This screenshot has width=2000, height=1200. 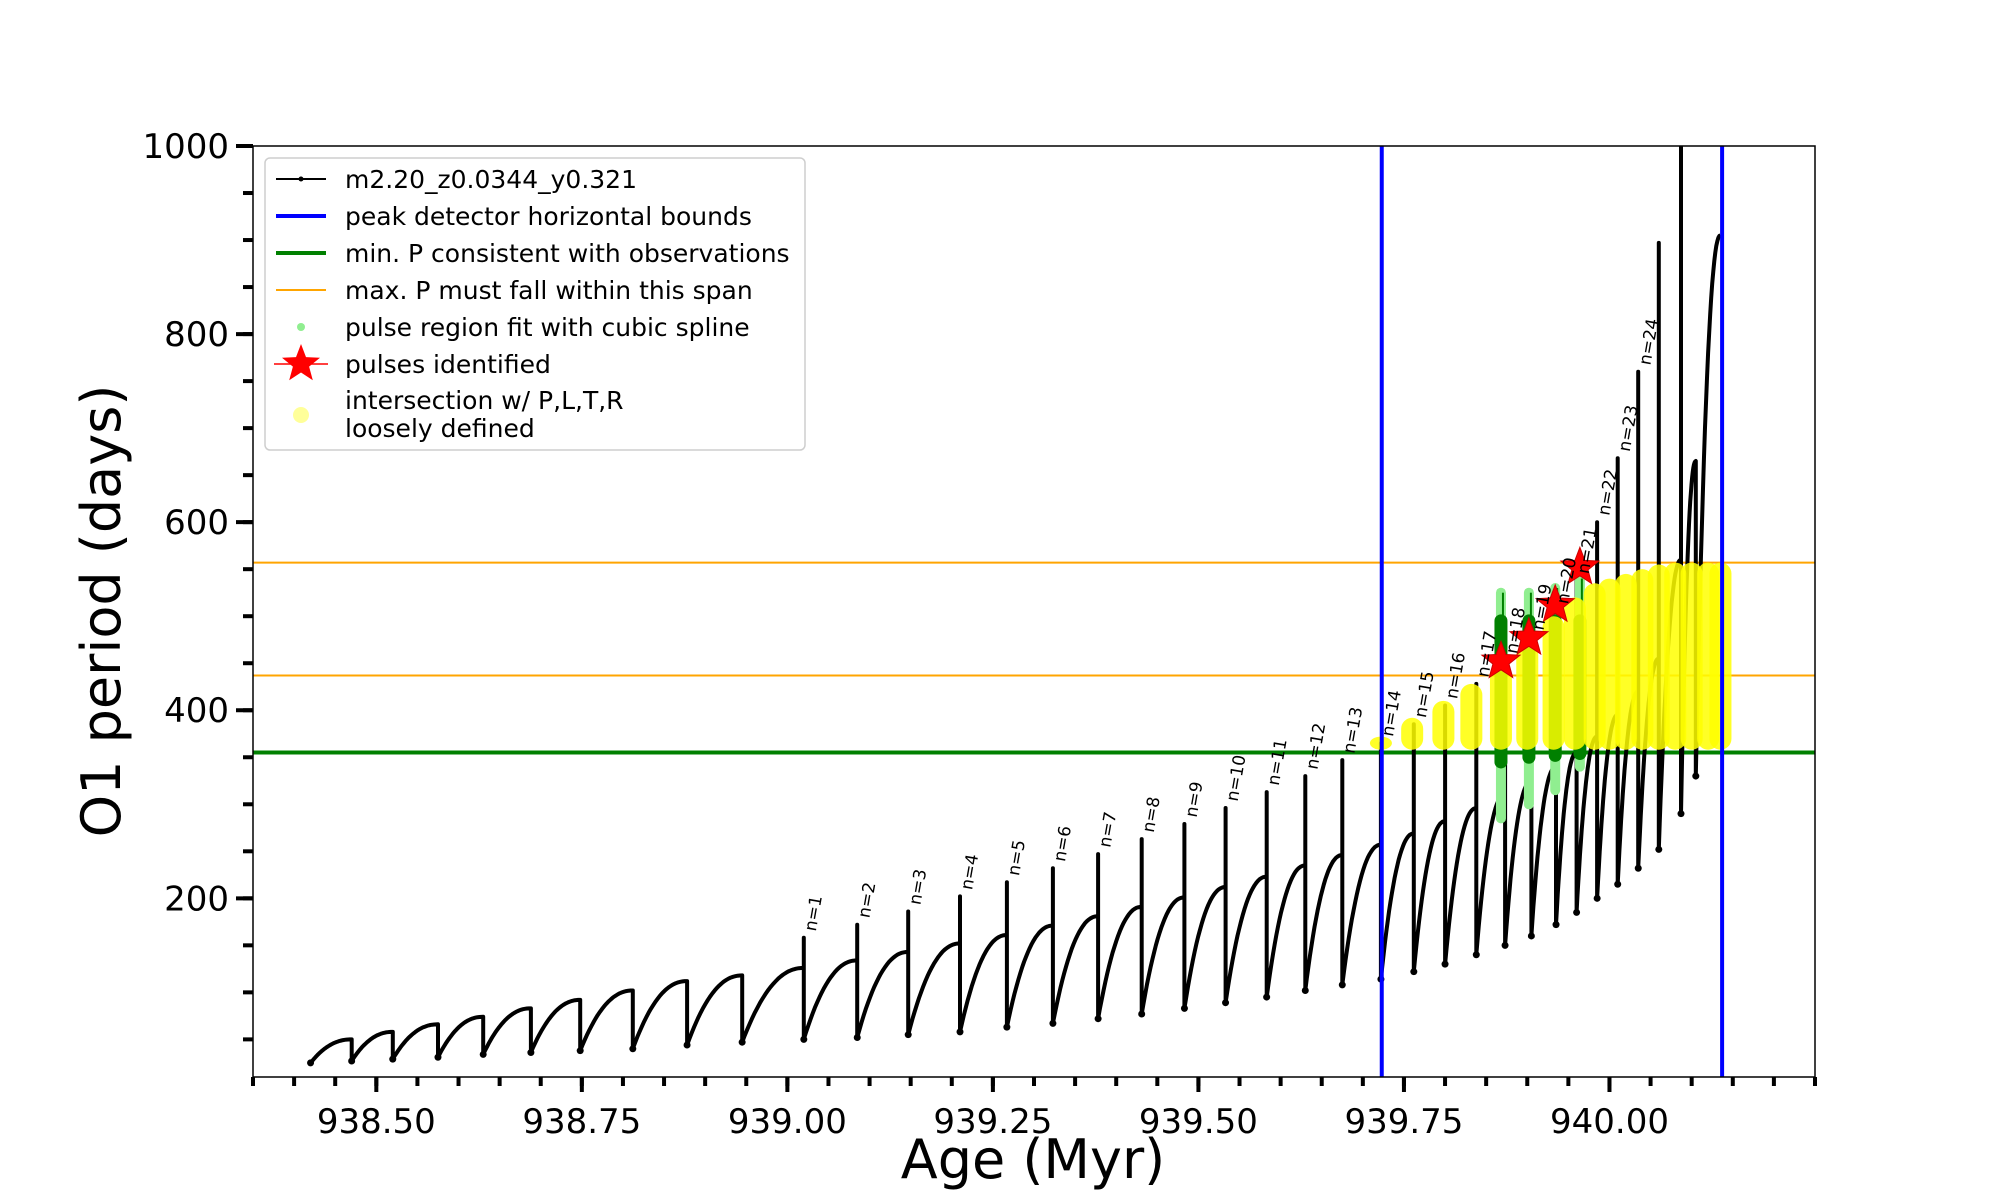 What do you see at coordinates (1403, 1122) in the screenshot?
I see `x-tick-label: 939.75` at bounding box center [1403, 1122].